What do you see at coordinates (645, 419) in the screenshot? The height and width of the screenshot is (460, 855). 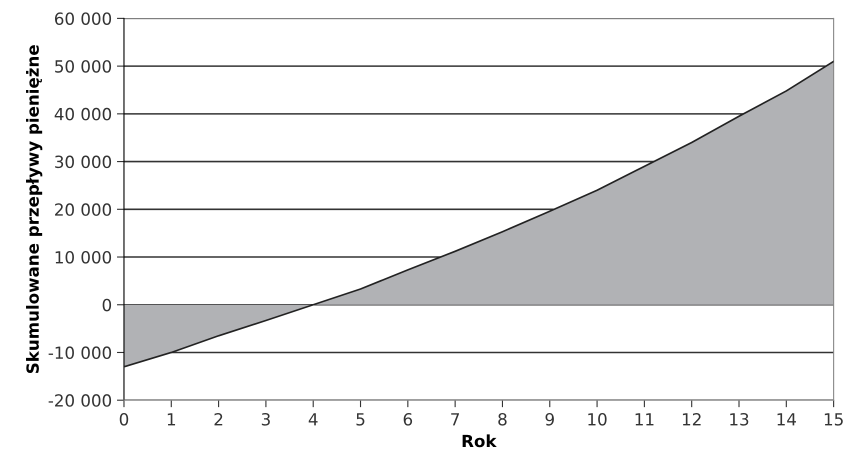 I see `x-tick-label: 11` at bounding box center [645, 419].